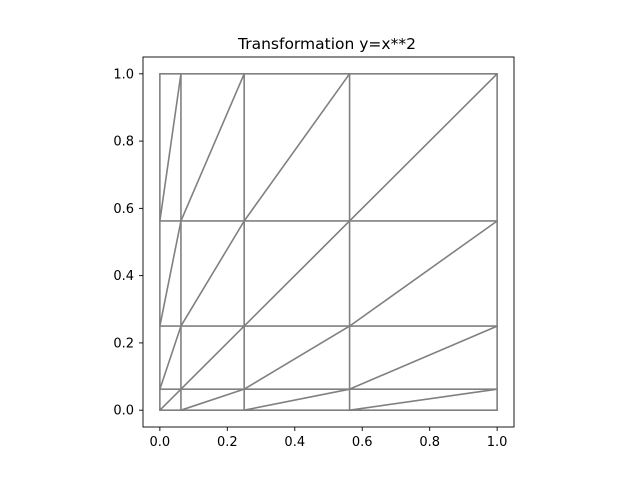 Image resolution: width=640 pixels, height=480 pixels. What do you see at coordinates (329, 438) in the screenshot?
I see `x-axis: 0.0 0.2 0.4 0.6 0.8 1.0` at bounding box center [329, 438].